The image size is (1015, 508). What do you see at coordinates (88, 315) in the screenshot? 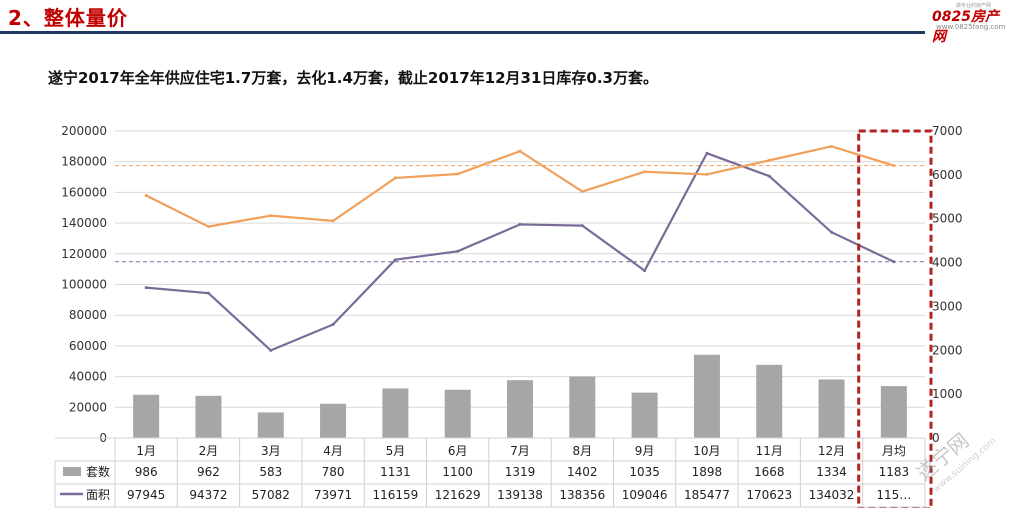
I see `left-axis-tick: 80000` at bounding box center [88, 315].